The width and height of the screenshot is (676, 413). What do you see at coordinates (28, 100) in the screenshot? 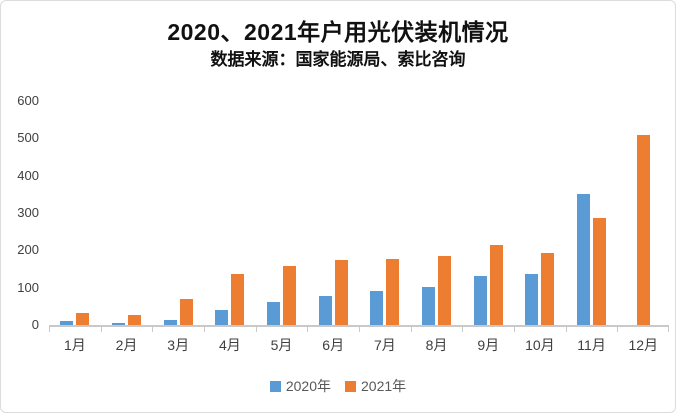
I see `y-tick-label: 600` at bounding box center [28, 100].